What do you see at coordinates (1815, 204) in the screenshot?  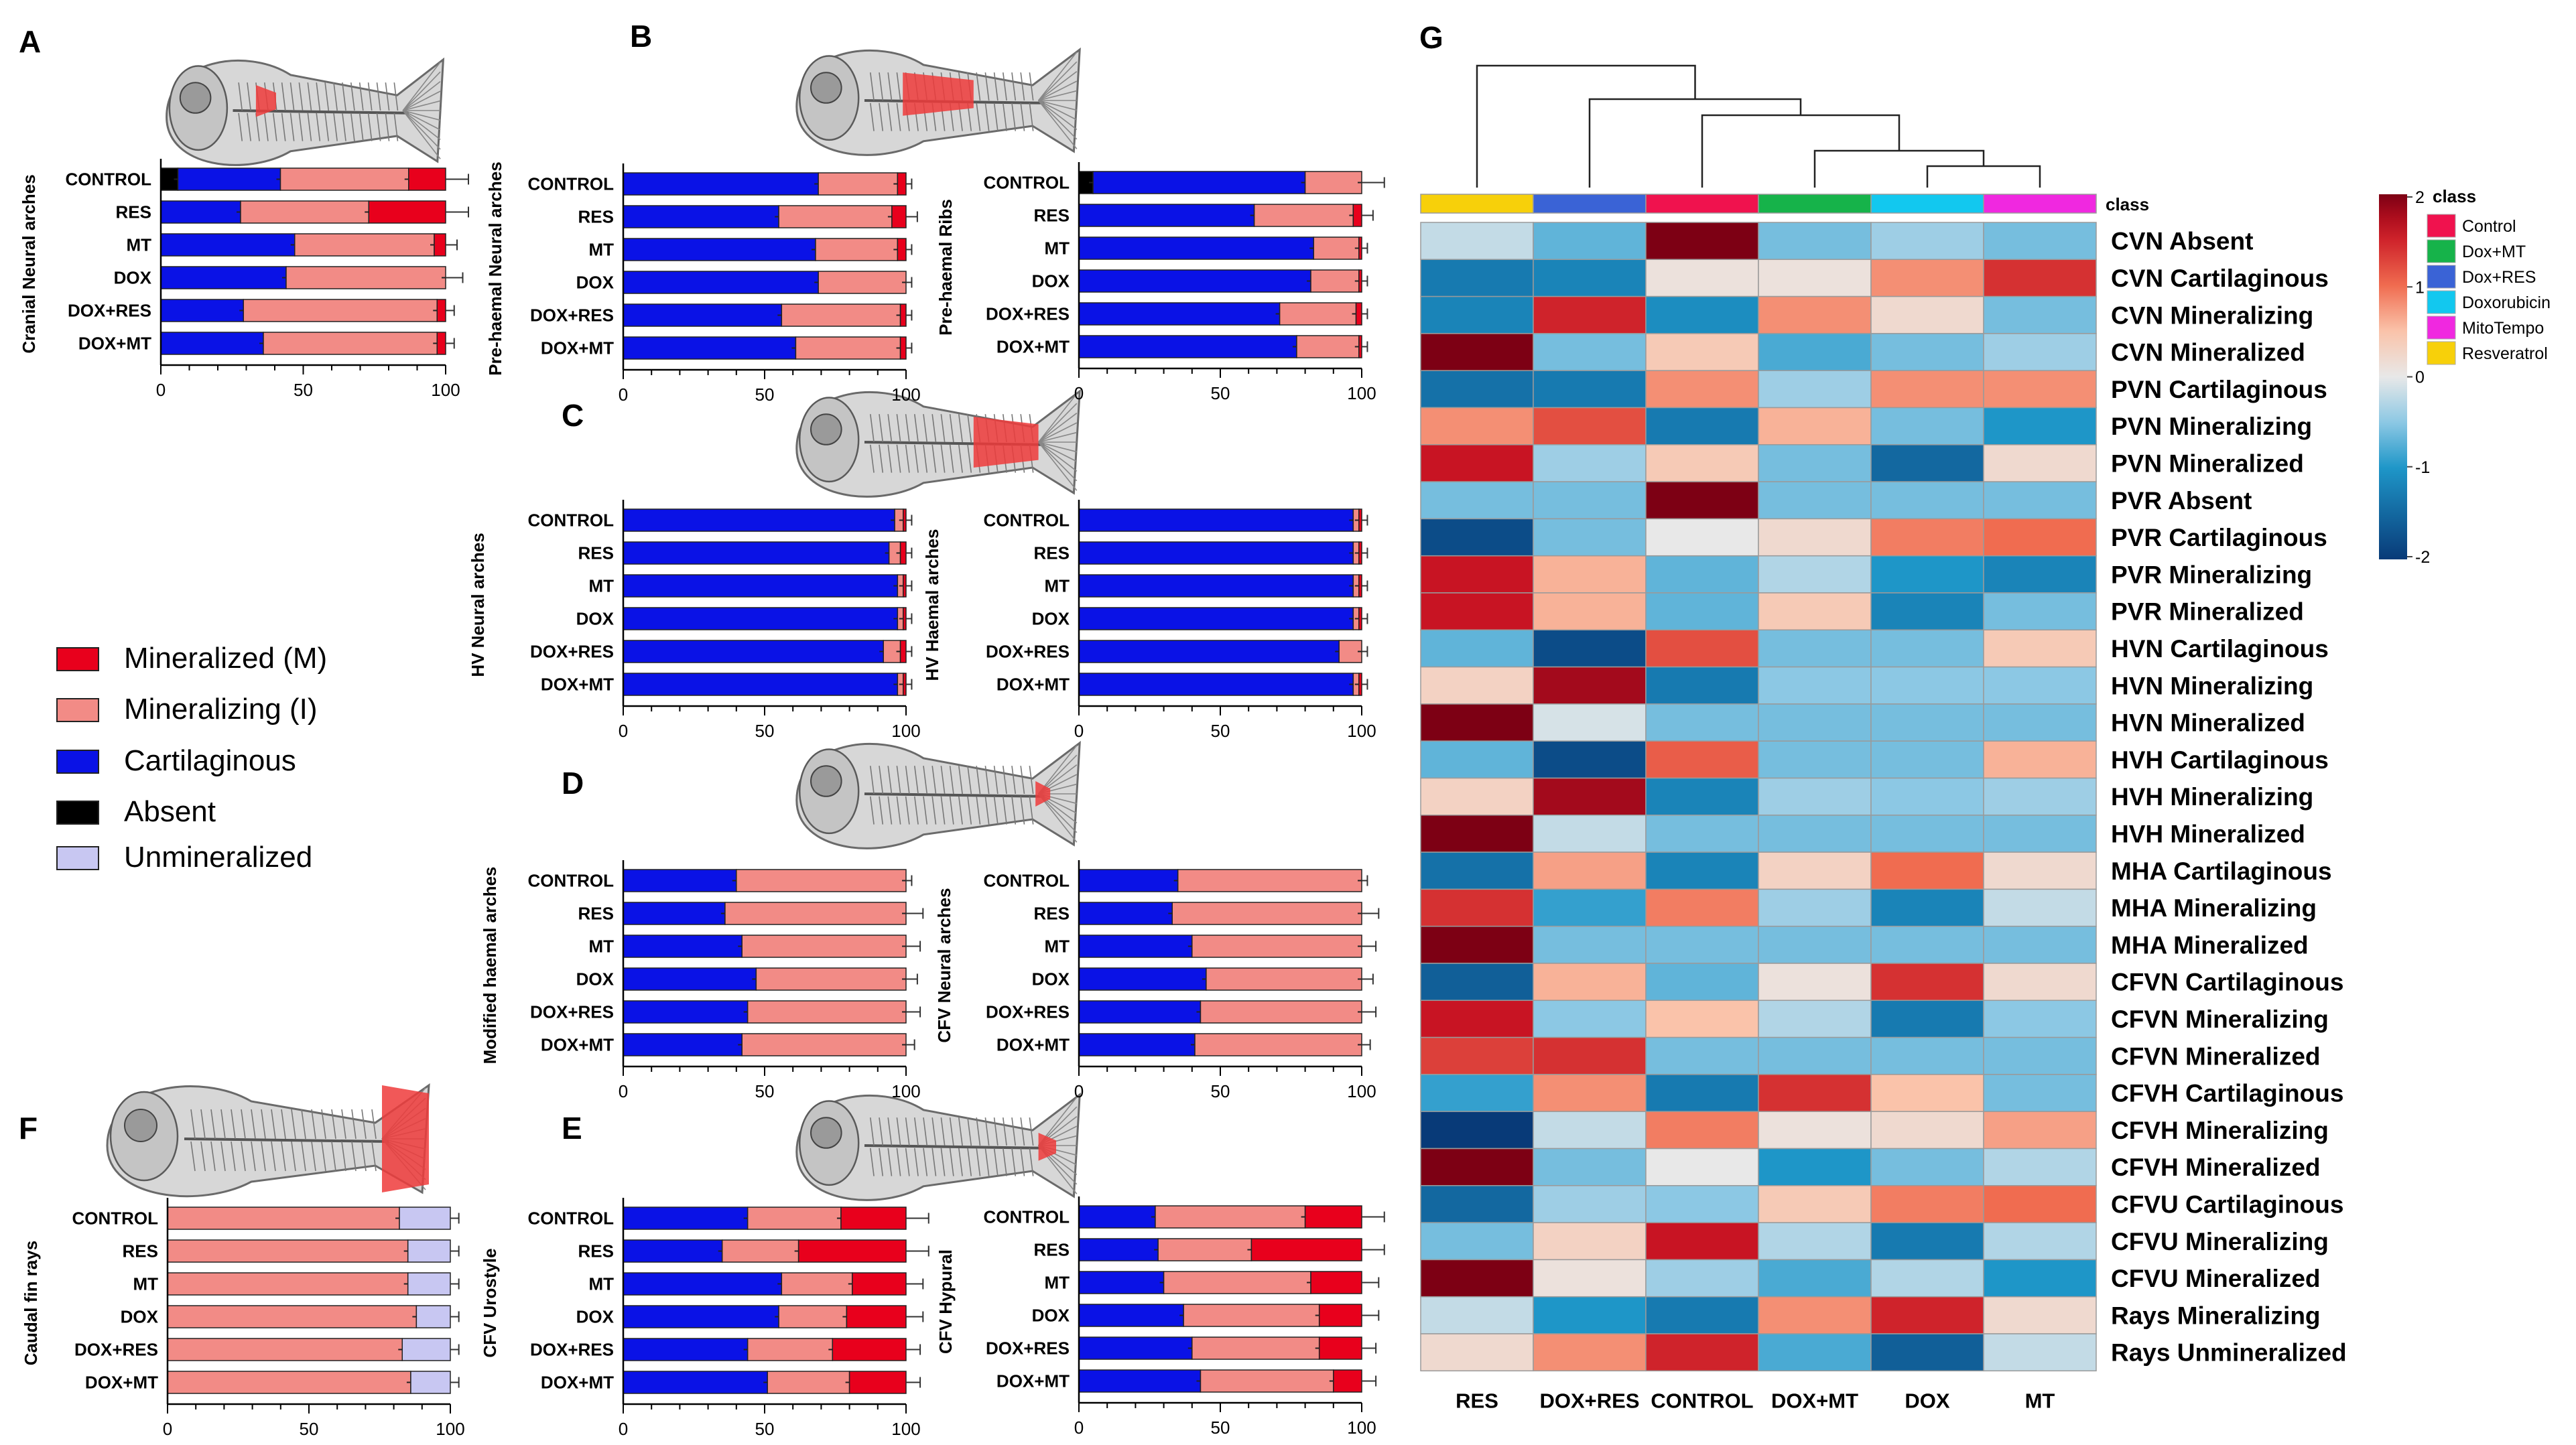 I see `class-strip-cell` at bounding box center [1815, 204].